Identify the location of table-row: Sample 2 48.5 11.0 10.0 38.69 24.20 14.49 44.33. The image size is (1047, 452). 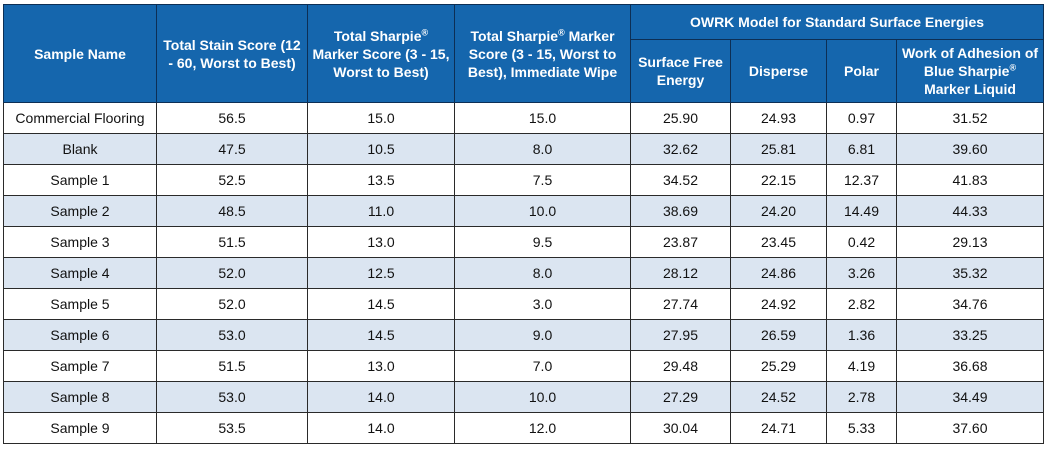
(523, 211).